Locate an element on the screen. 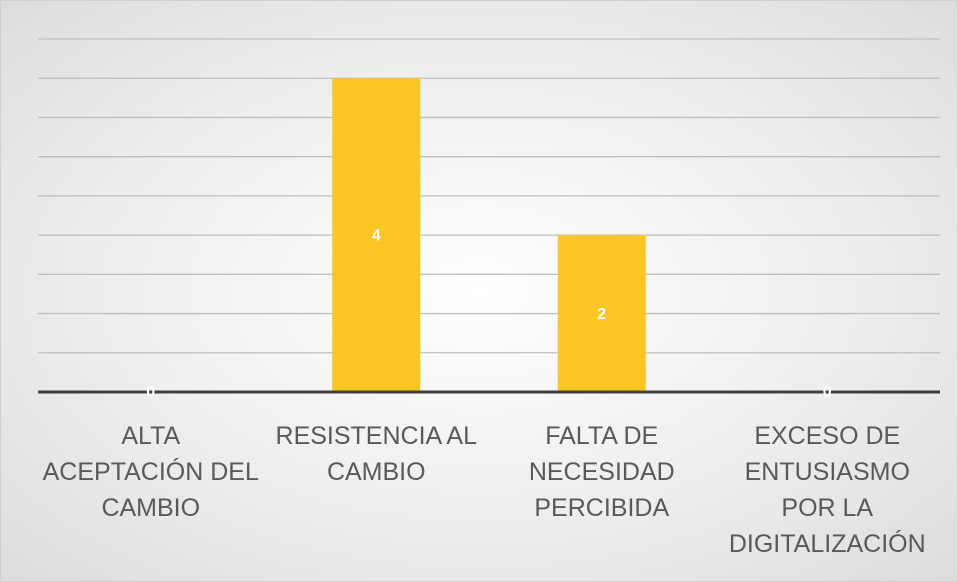 Image resolution: width=958 pixels, height=582 pixels. data-label: 4 is located at coordinates (376, 235).